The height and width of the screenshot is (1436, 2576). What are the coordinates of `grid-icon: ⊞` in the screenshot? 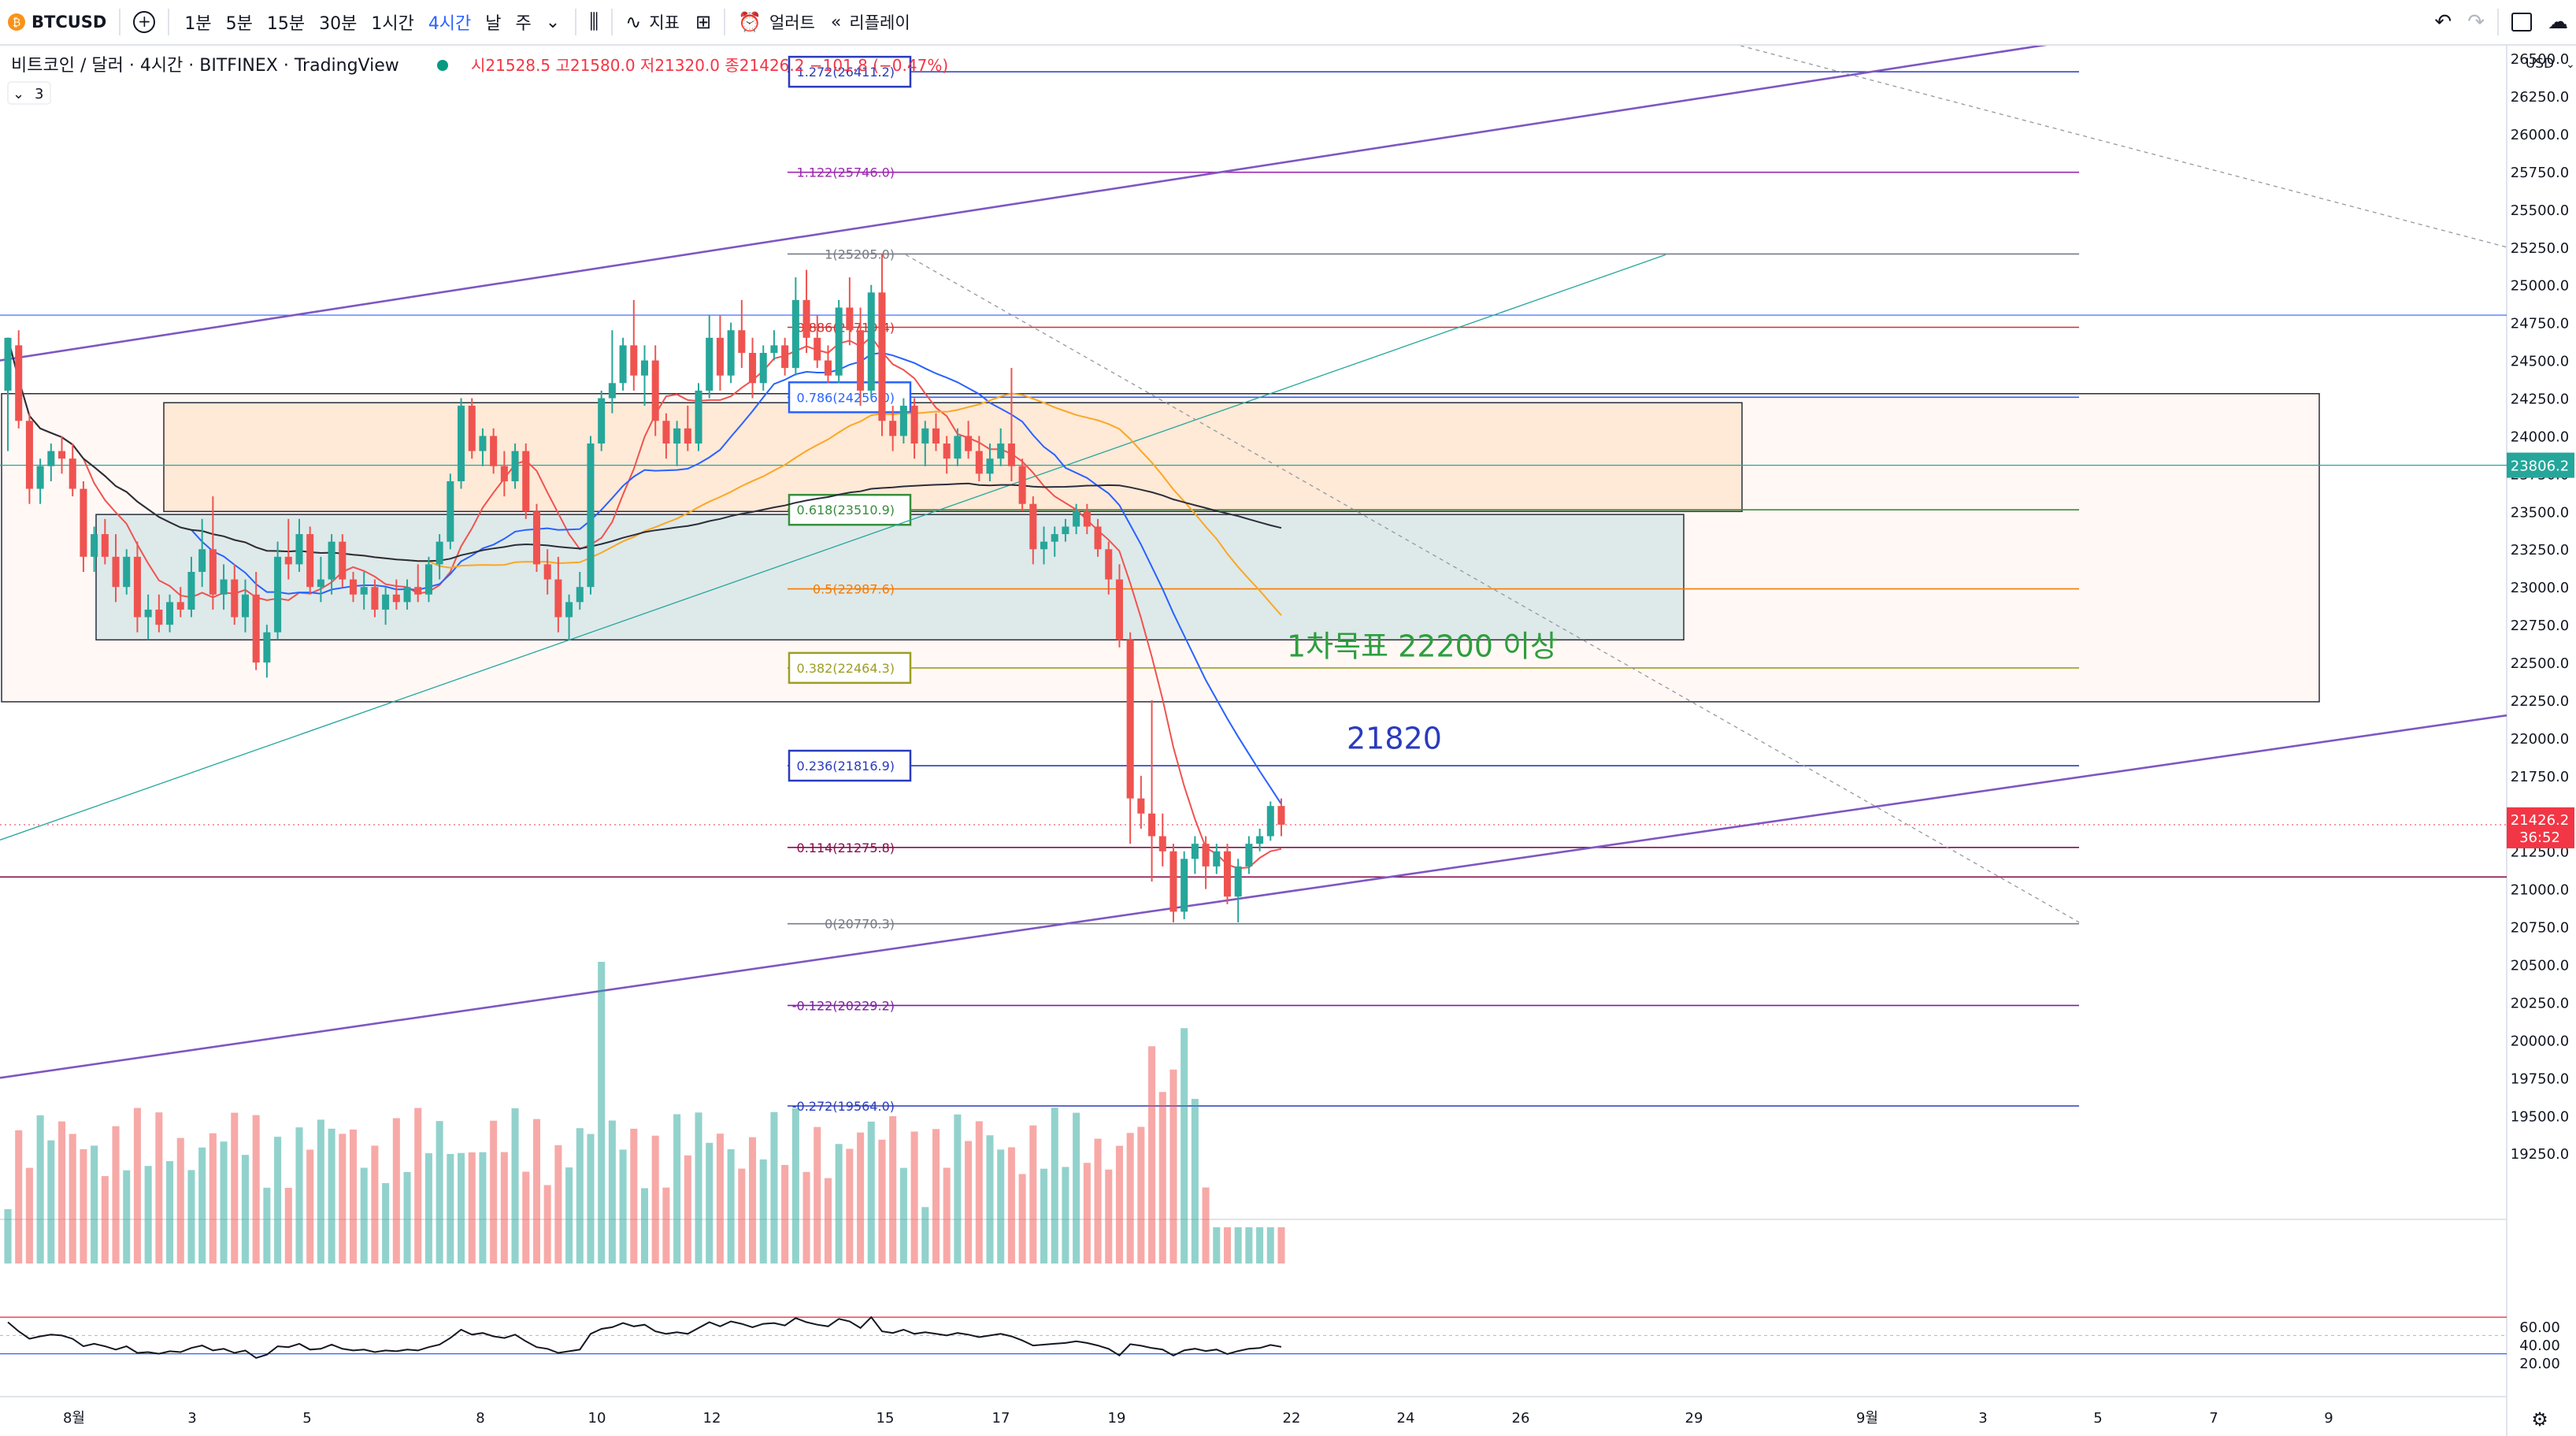 It's located at (703, 22).